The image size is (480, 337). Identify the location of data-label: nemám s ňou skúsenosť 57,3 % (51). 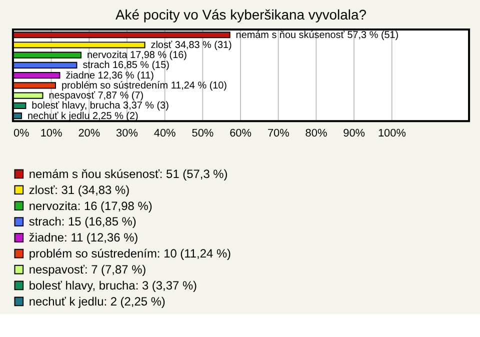
(317, 35).